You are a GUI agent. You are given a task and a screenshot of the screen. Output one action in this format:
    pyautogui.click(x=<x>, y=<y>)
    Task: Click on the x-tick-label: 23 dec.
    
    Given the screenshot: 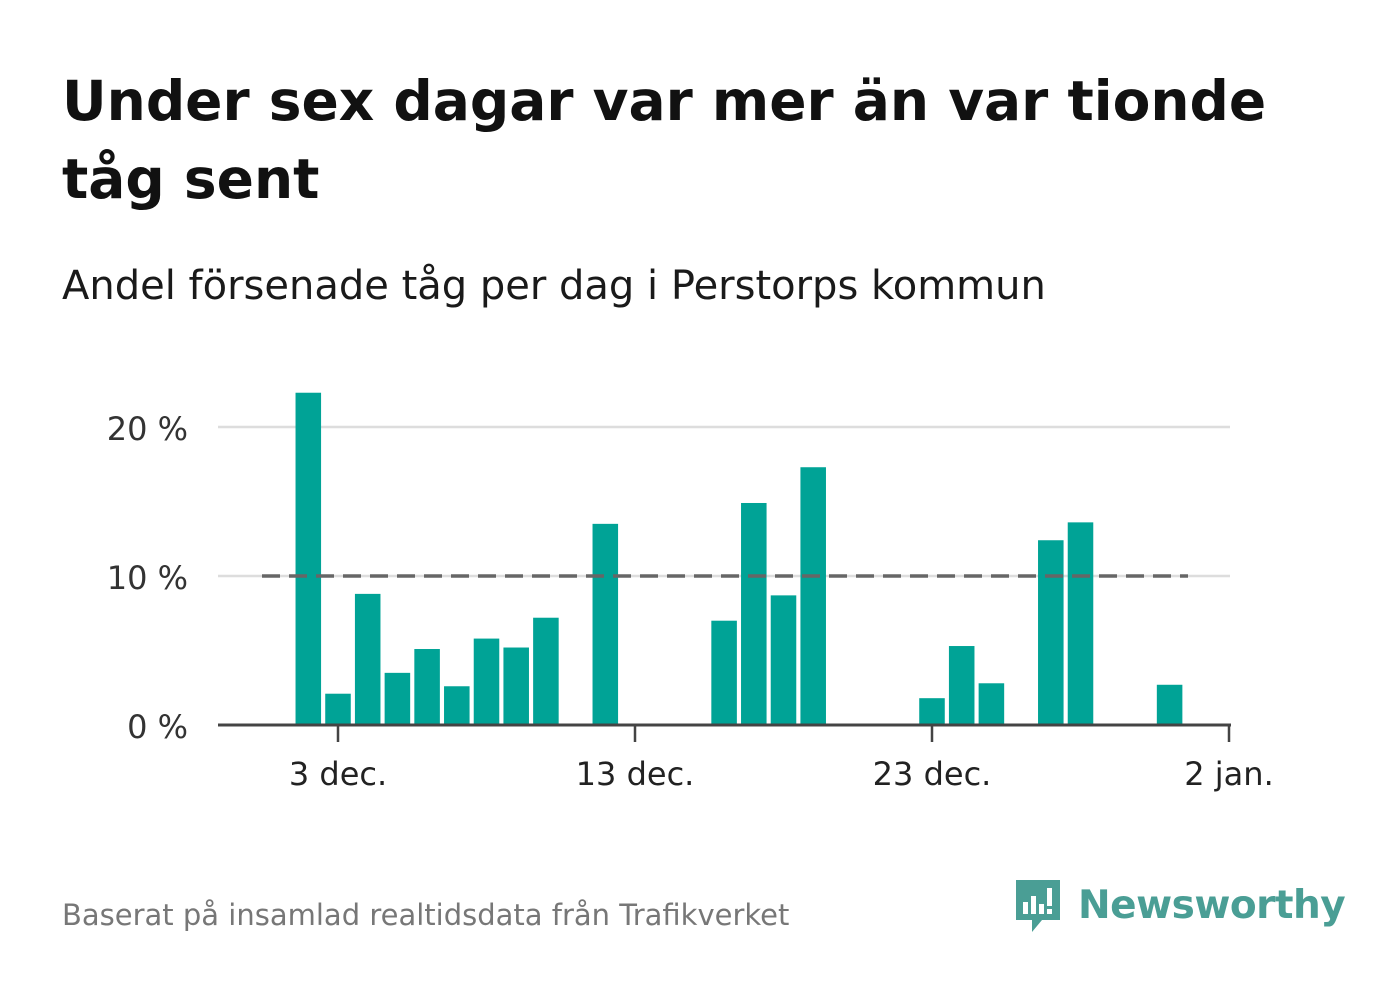 What is the action you would take?
    pyautogui.click(x=932, y=774)
    